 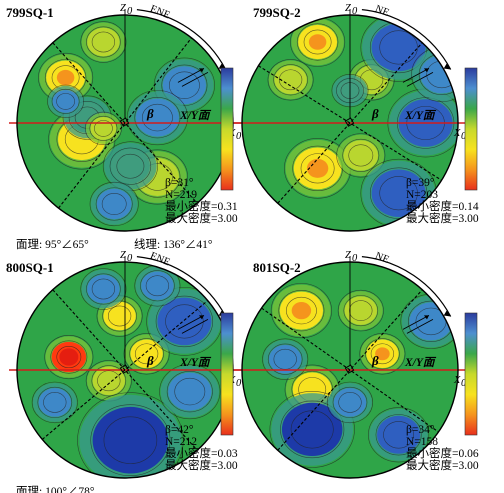 I want to click on direction-arrowhead, so click(x=447, y=66).